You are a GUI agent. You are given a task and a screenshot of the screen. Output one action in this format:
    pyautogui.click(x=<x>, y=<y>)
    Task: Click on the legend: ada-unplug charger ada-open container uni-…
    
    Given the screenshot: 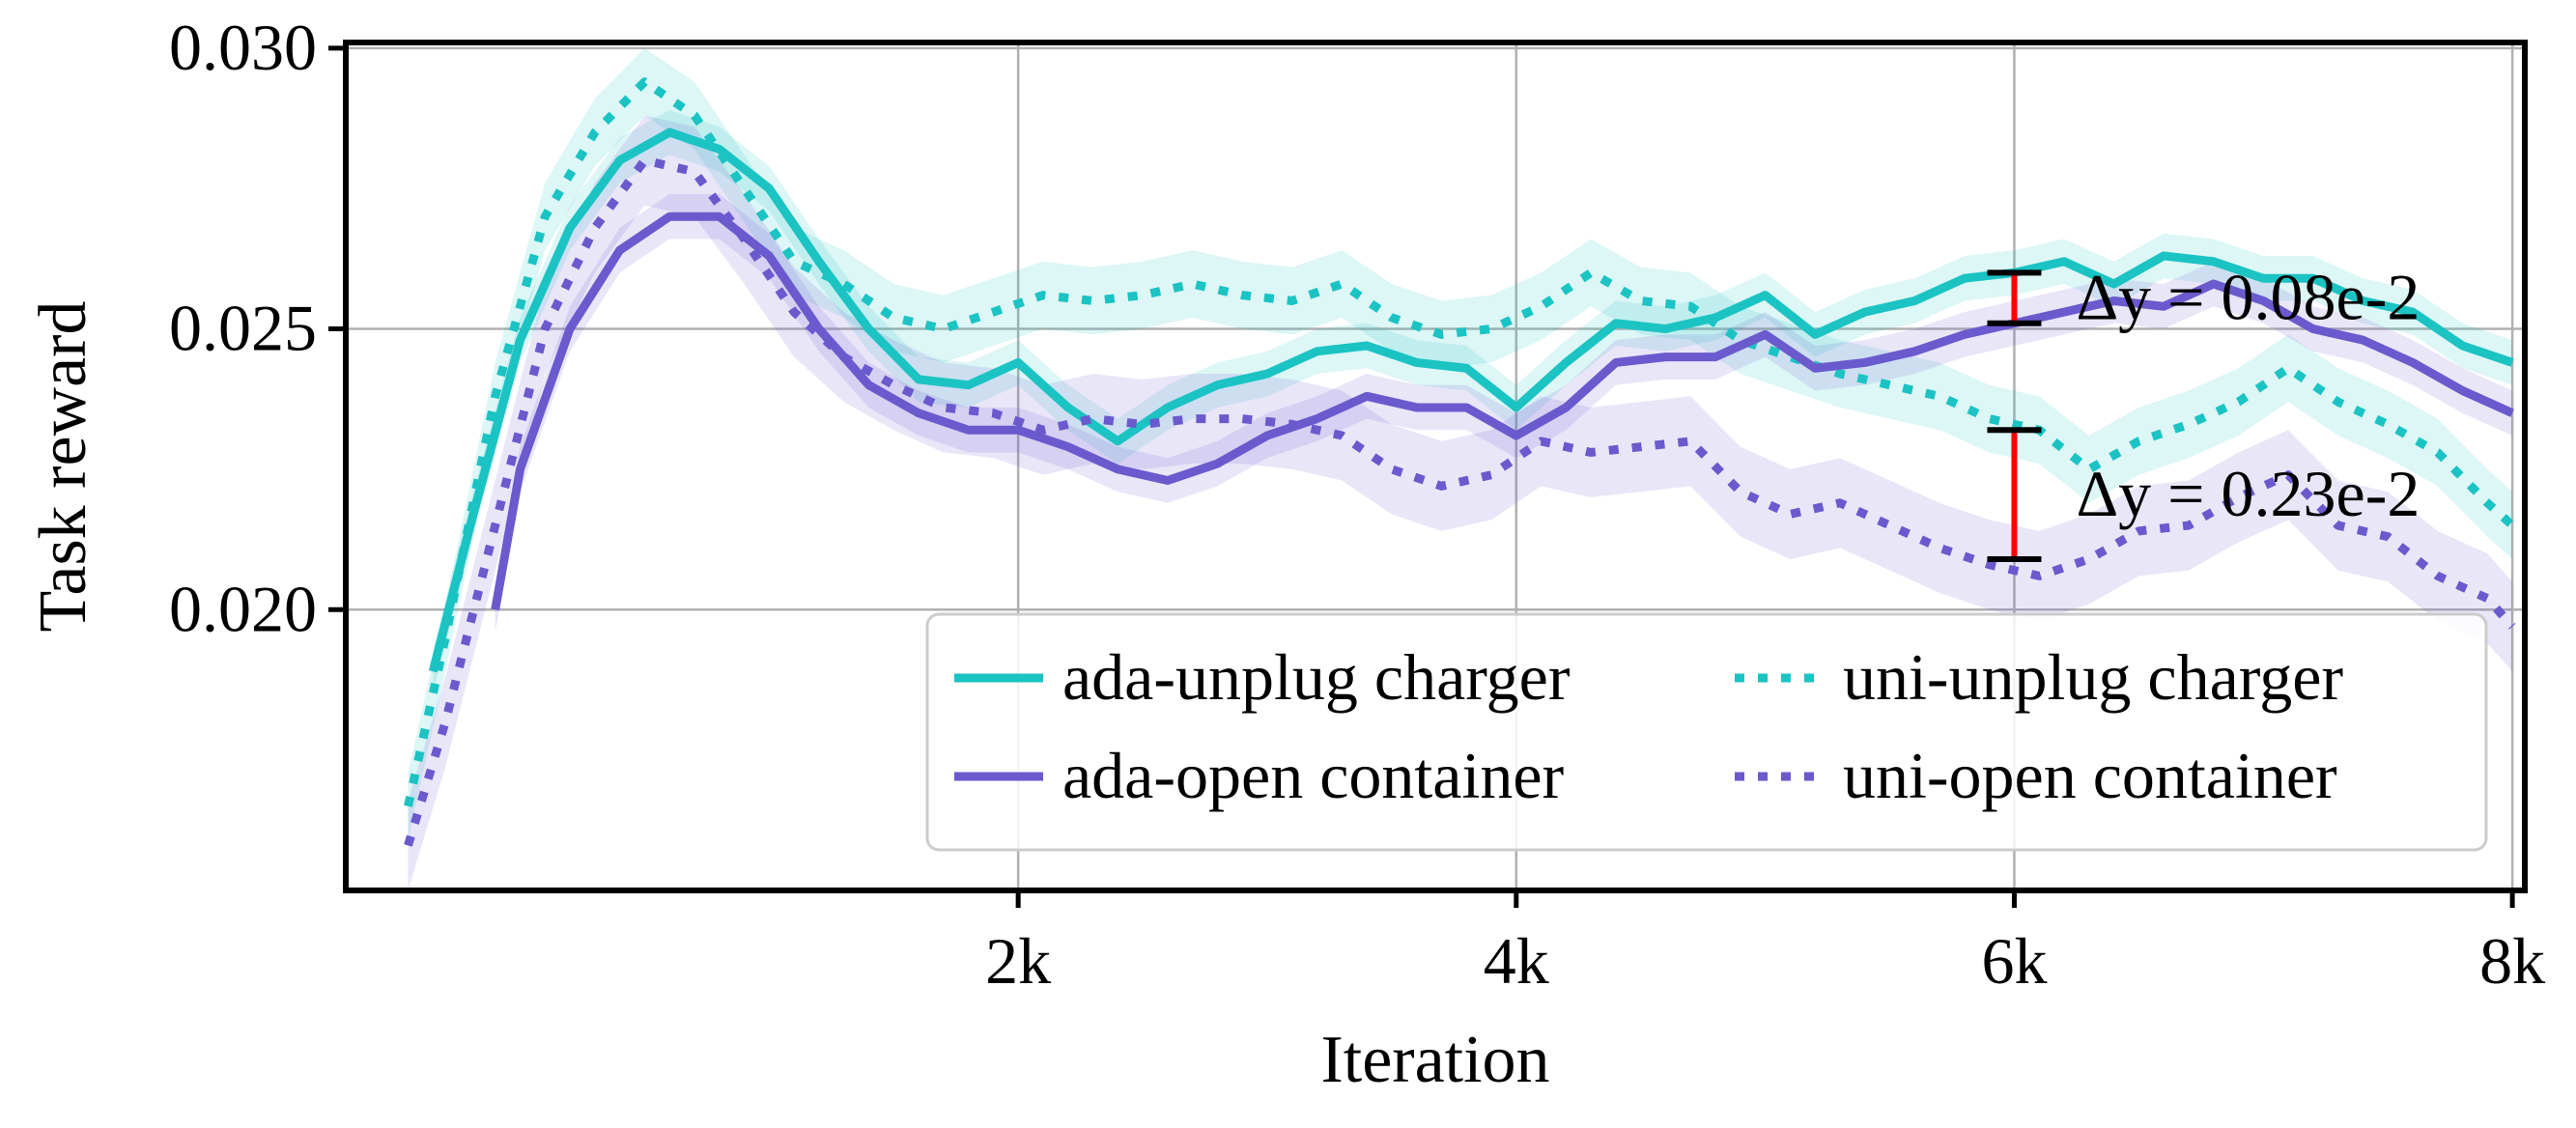 What is the action you would take?
    pyautogui.click(x=1706, y=732)
    